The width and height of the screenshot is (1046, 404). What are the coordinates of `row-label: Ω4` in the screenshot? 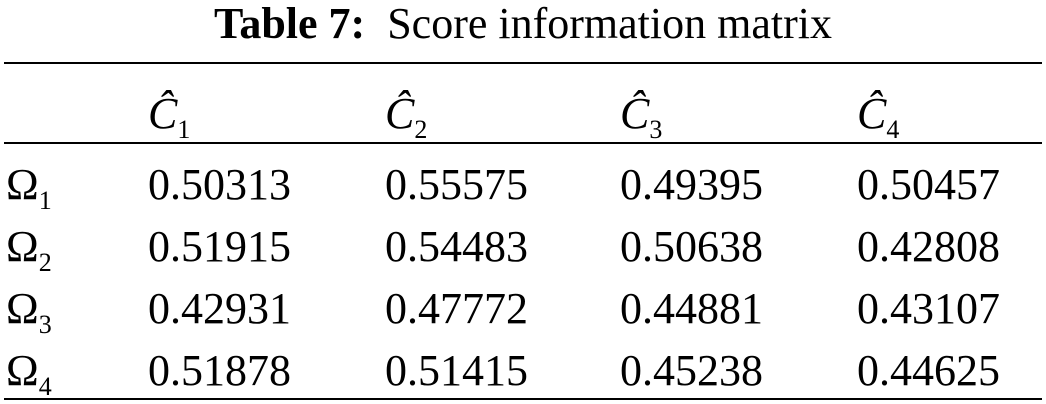 It's located at (29, 373).